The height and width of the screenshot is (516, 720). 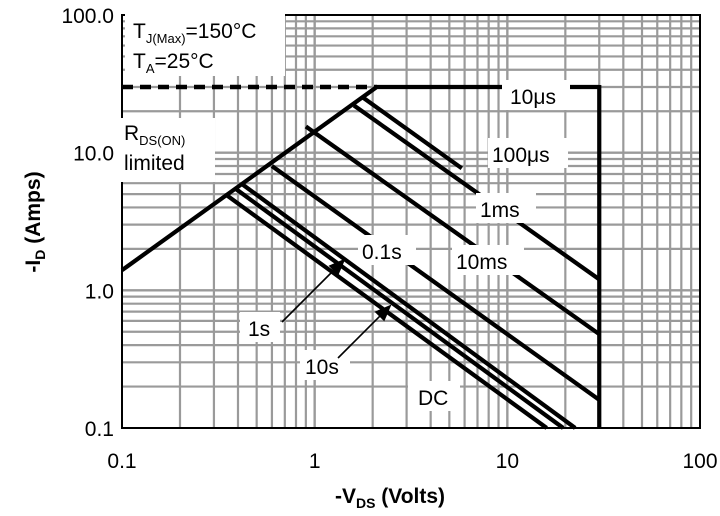 I want to click on ta-label: TA=25°C, so click(x=173, y=63).